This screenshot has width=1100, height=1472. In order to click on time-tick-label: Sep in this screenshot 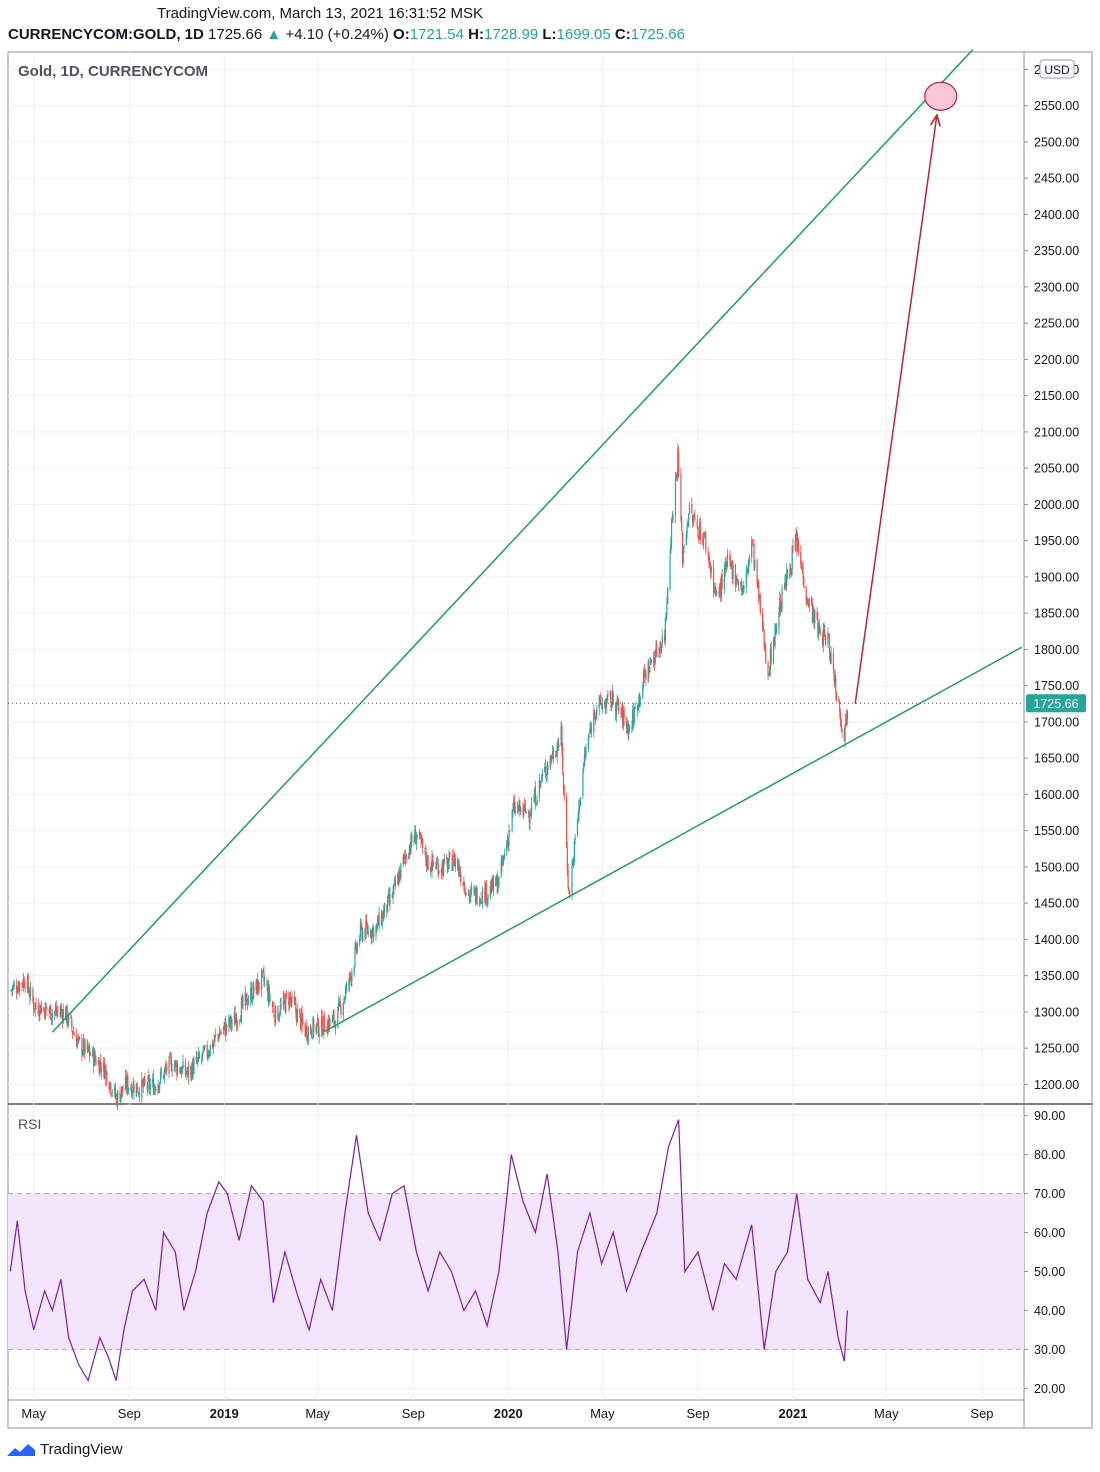, I will do `click(413, 1413)`.